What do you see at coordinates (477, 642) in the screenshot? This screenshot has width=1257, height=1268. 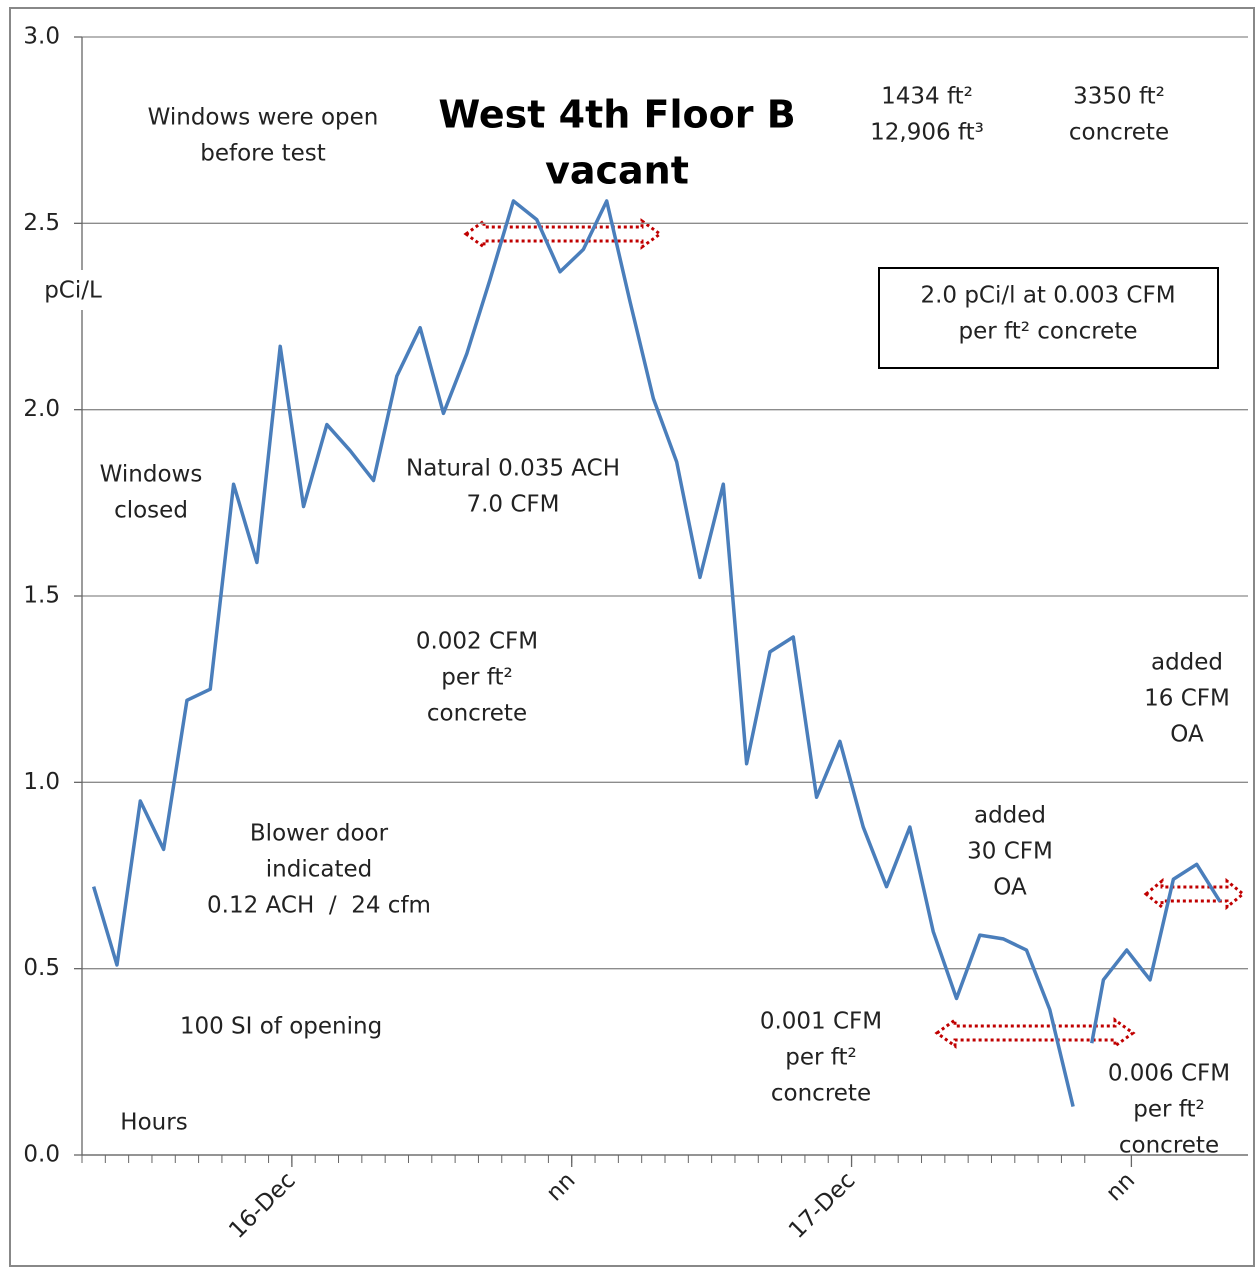 I see `annotation: 0.002 CFM` at bounding box center [477, 642].